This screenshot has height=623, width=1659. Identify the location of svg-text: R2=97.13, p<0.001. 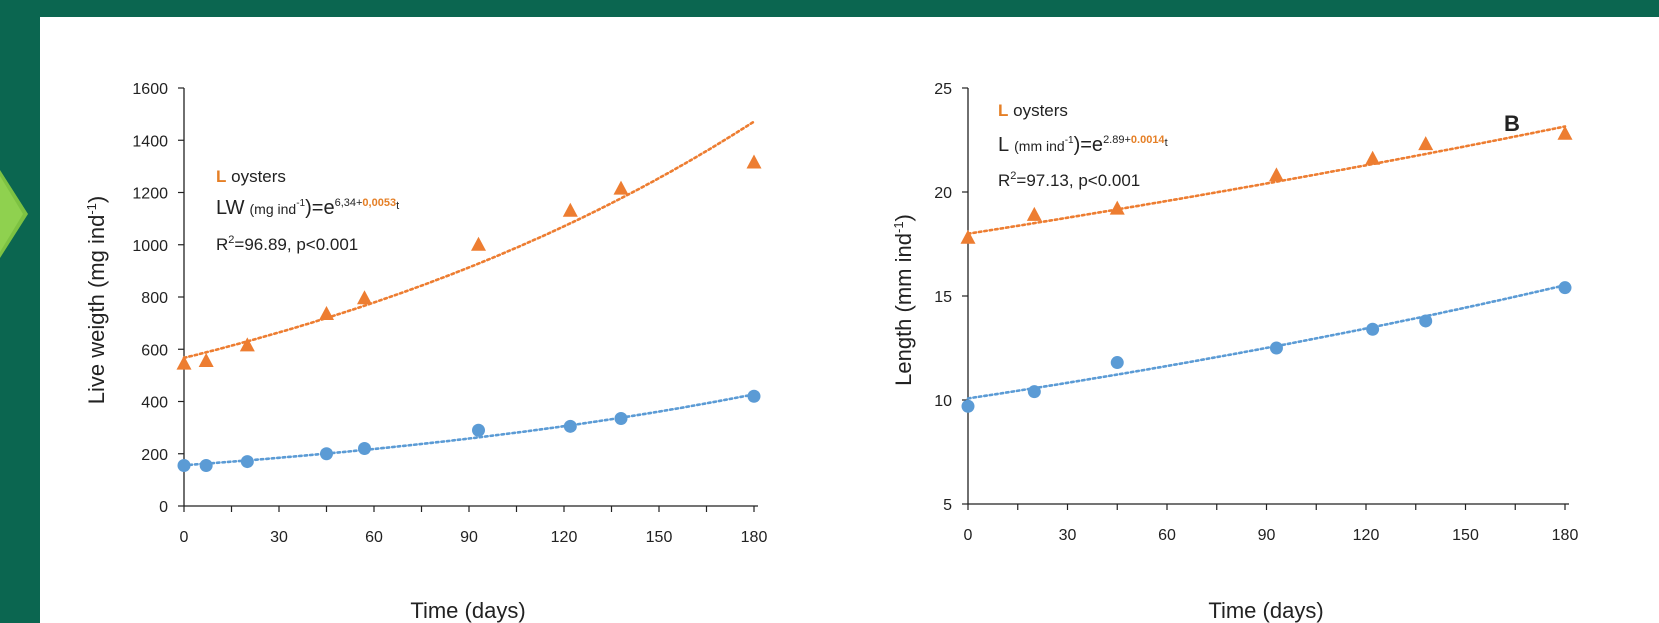
(1069, 180).